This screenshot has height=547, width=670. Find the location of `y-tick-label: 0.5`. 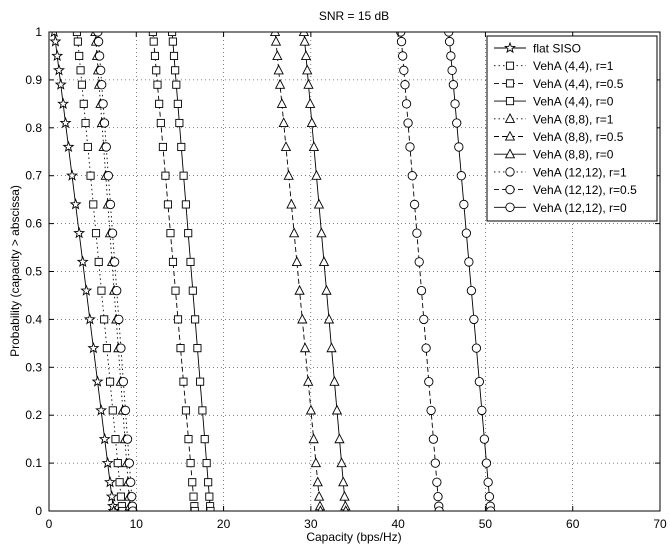

y-tick-label: 0.5 is located at coordinates (33, 272).